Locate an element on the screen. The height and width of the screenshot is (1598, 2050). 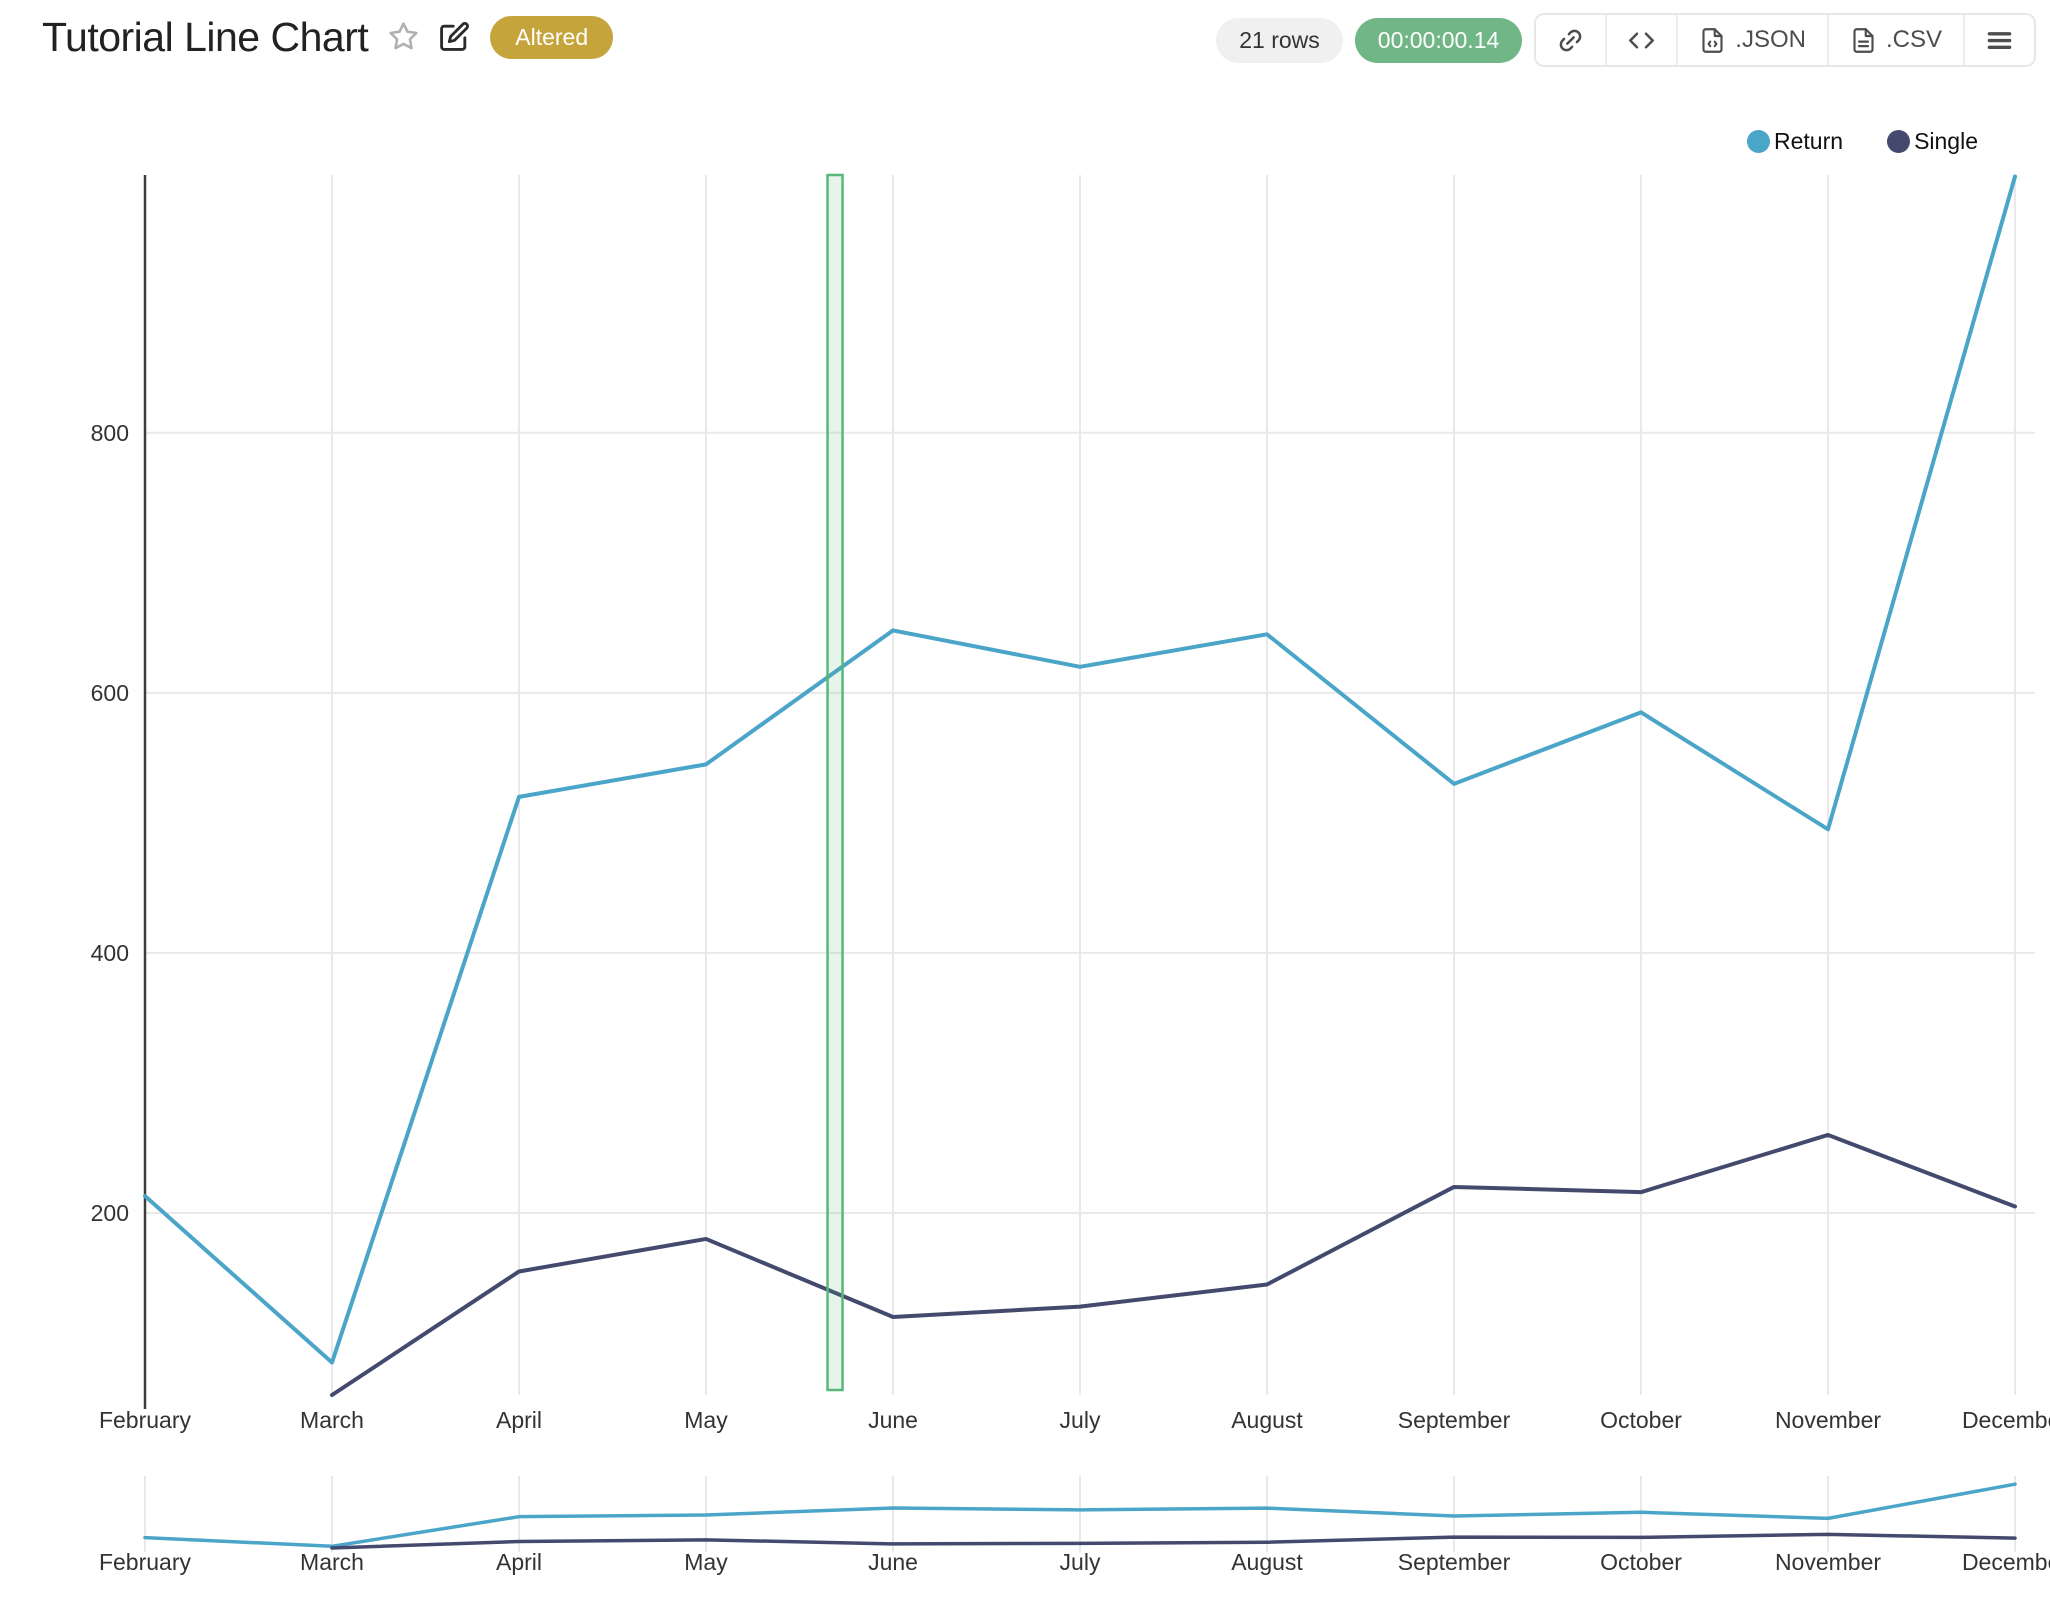
favorite-star-button is located at coordinates (403, 38).